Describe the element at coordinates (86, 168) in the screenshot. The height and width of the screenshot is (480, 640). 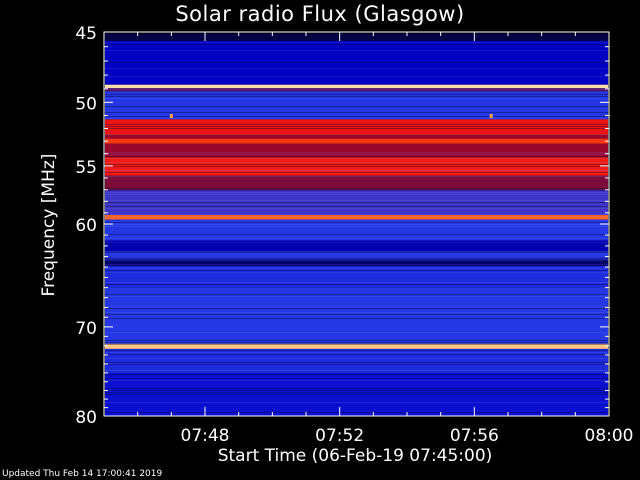
I see `y-tick-label: 55` at that location.